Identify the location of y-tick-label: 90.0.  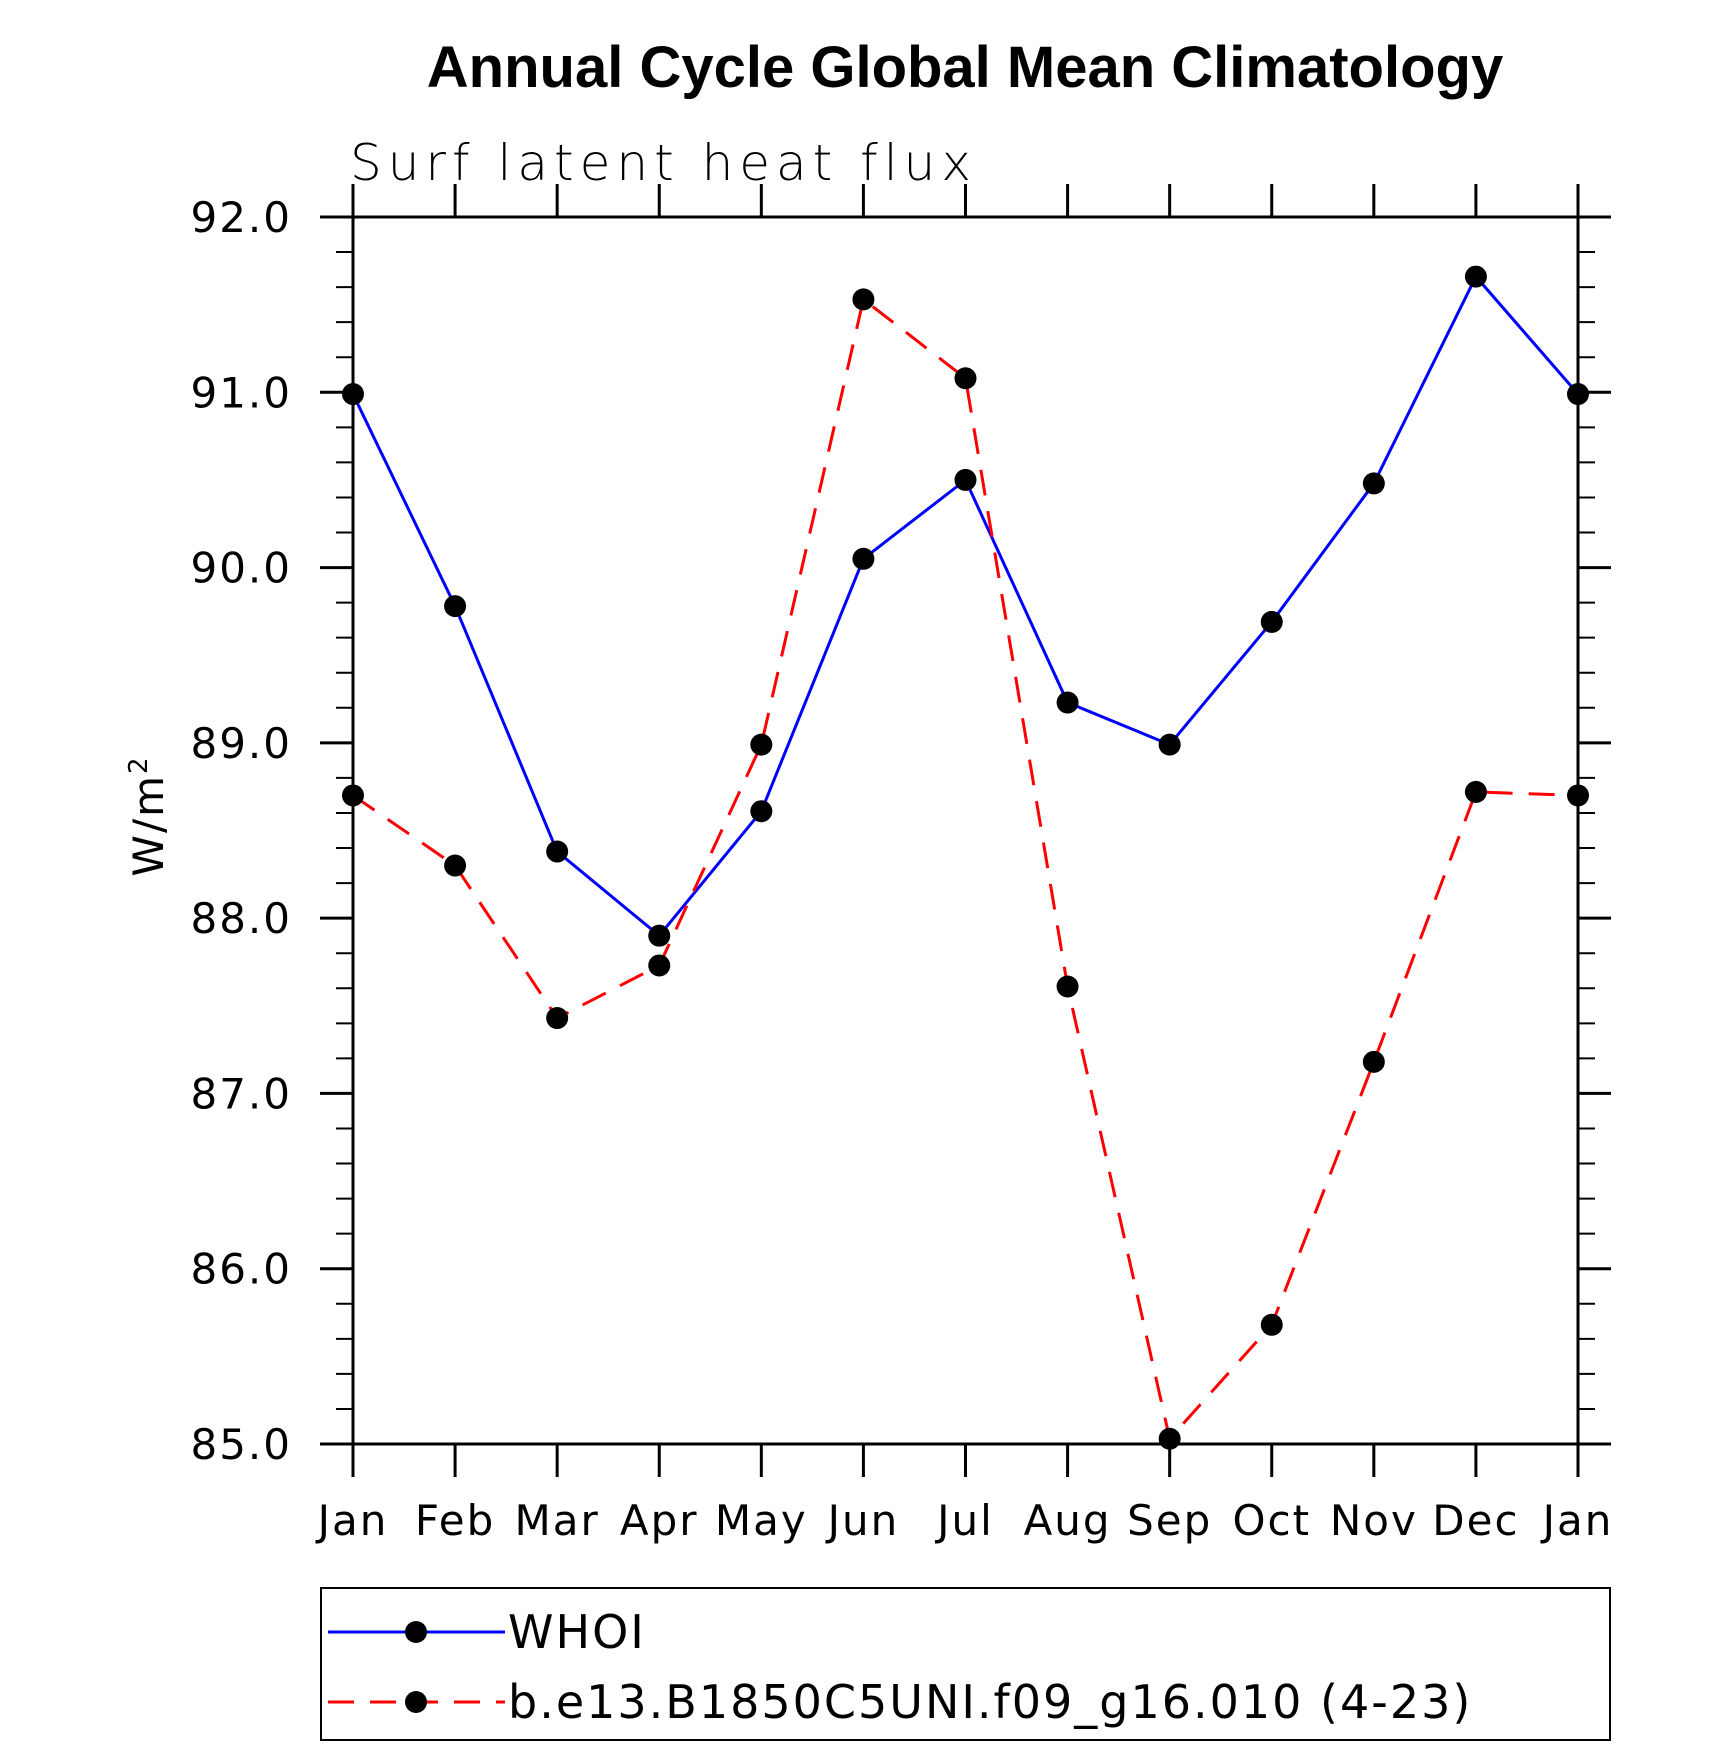
(241, 568).